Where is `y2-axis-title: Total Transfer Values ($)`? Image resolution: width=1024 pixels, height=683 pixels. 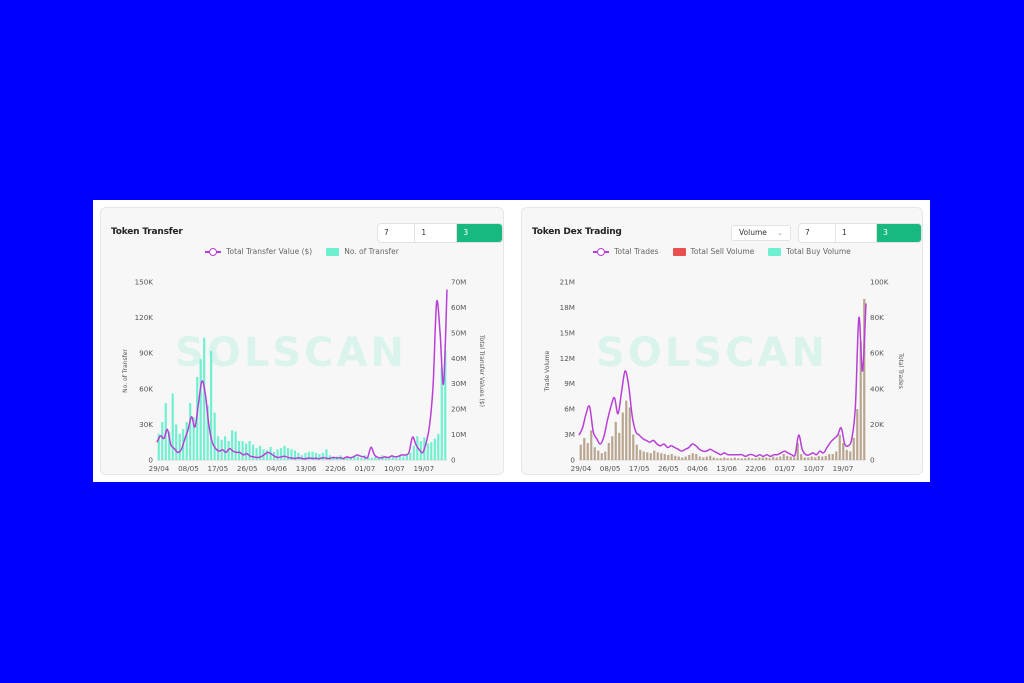
y2-axis-title: Total Transfer Values ($) is located at coordinates (481, 370).